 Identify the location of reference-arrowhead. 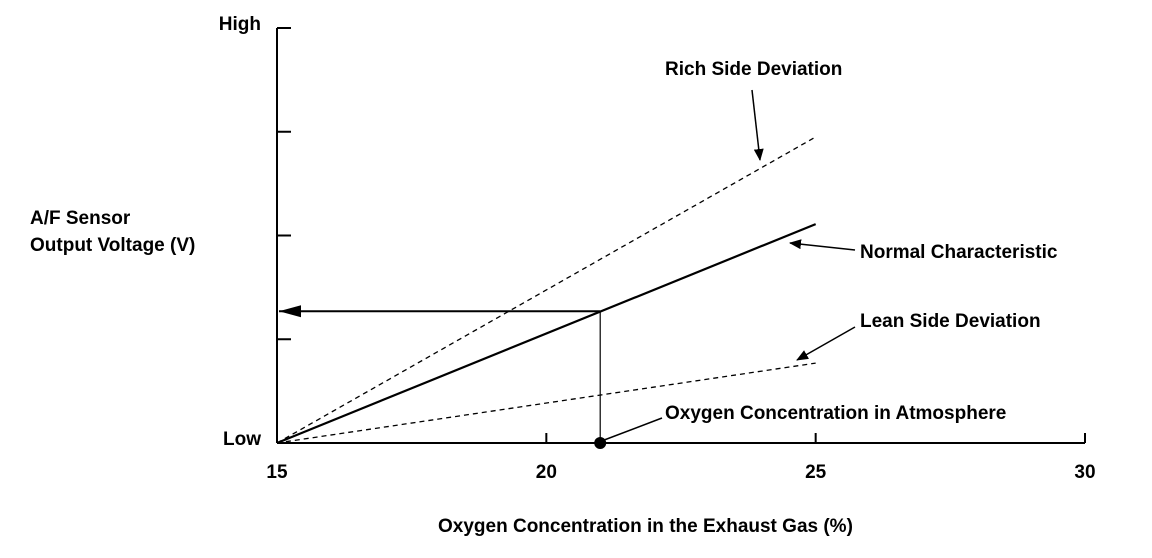
(290, 311).